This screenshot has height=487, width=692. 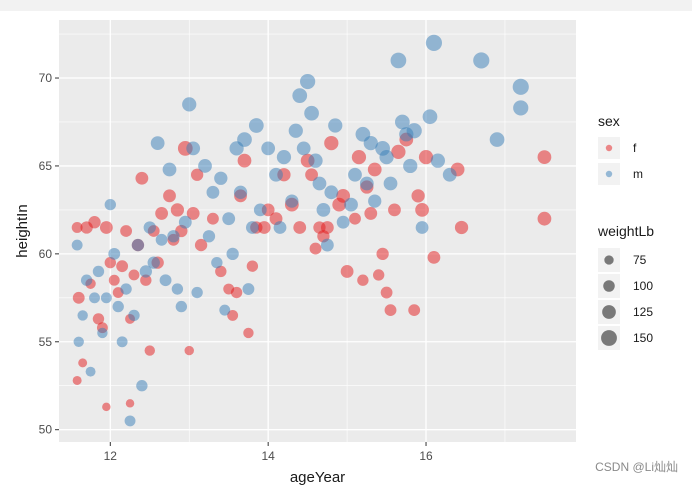 I want to click on legend-weightlb-label: 75, so click(x=640, y=260).